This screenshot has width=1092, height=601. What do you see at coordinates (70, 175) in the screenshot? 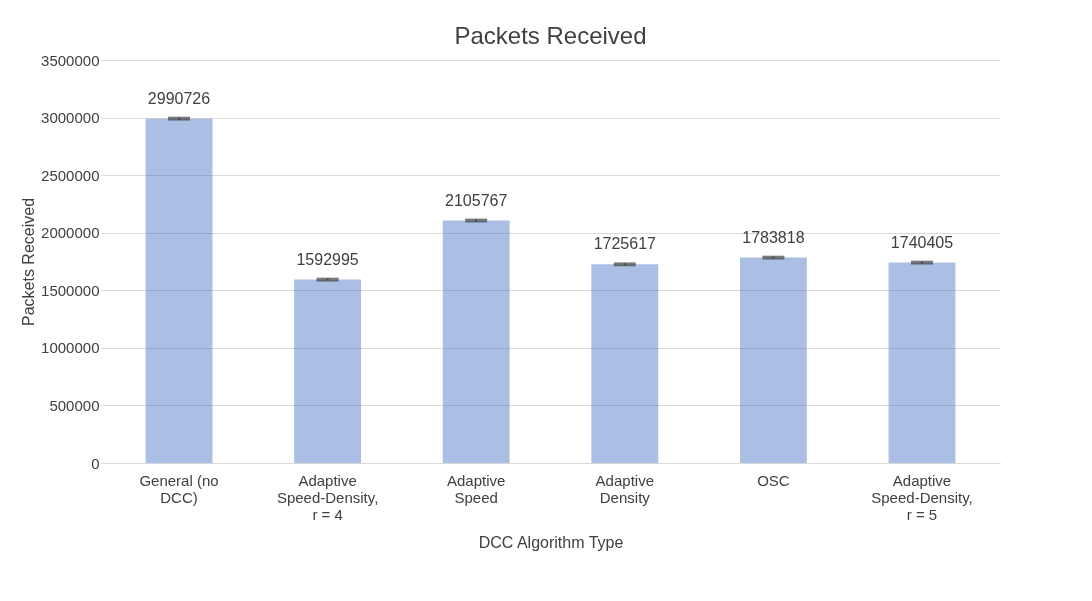
I see `y-tick-label: 2500000` at bounding box center [70, 175].